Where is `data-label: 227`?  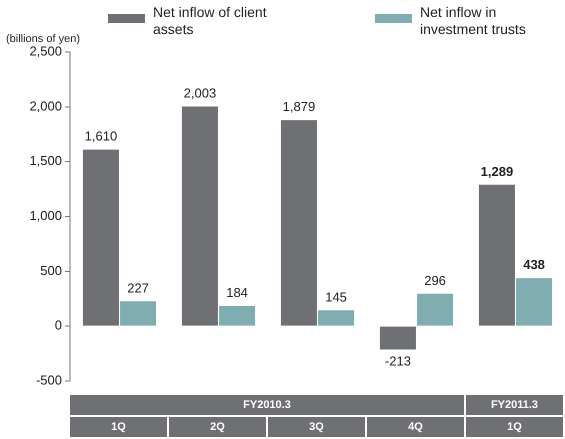 data-label: 227 is located at coordinates (138, 288).